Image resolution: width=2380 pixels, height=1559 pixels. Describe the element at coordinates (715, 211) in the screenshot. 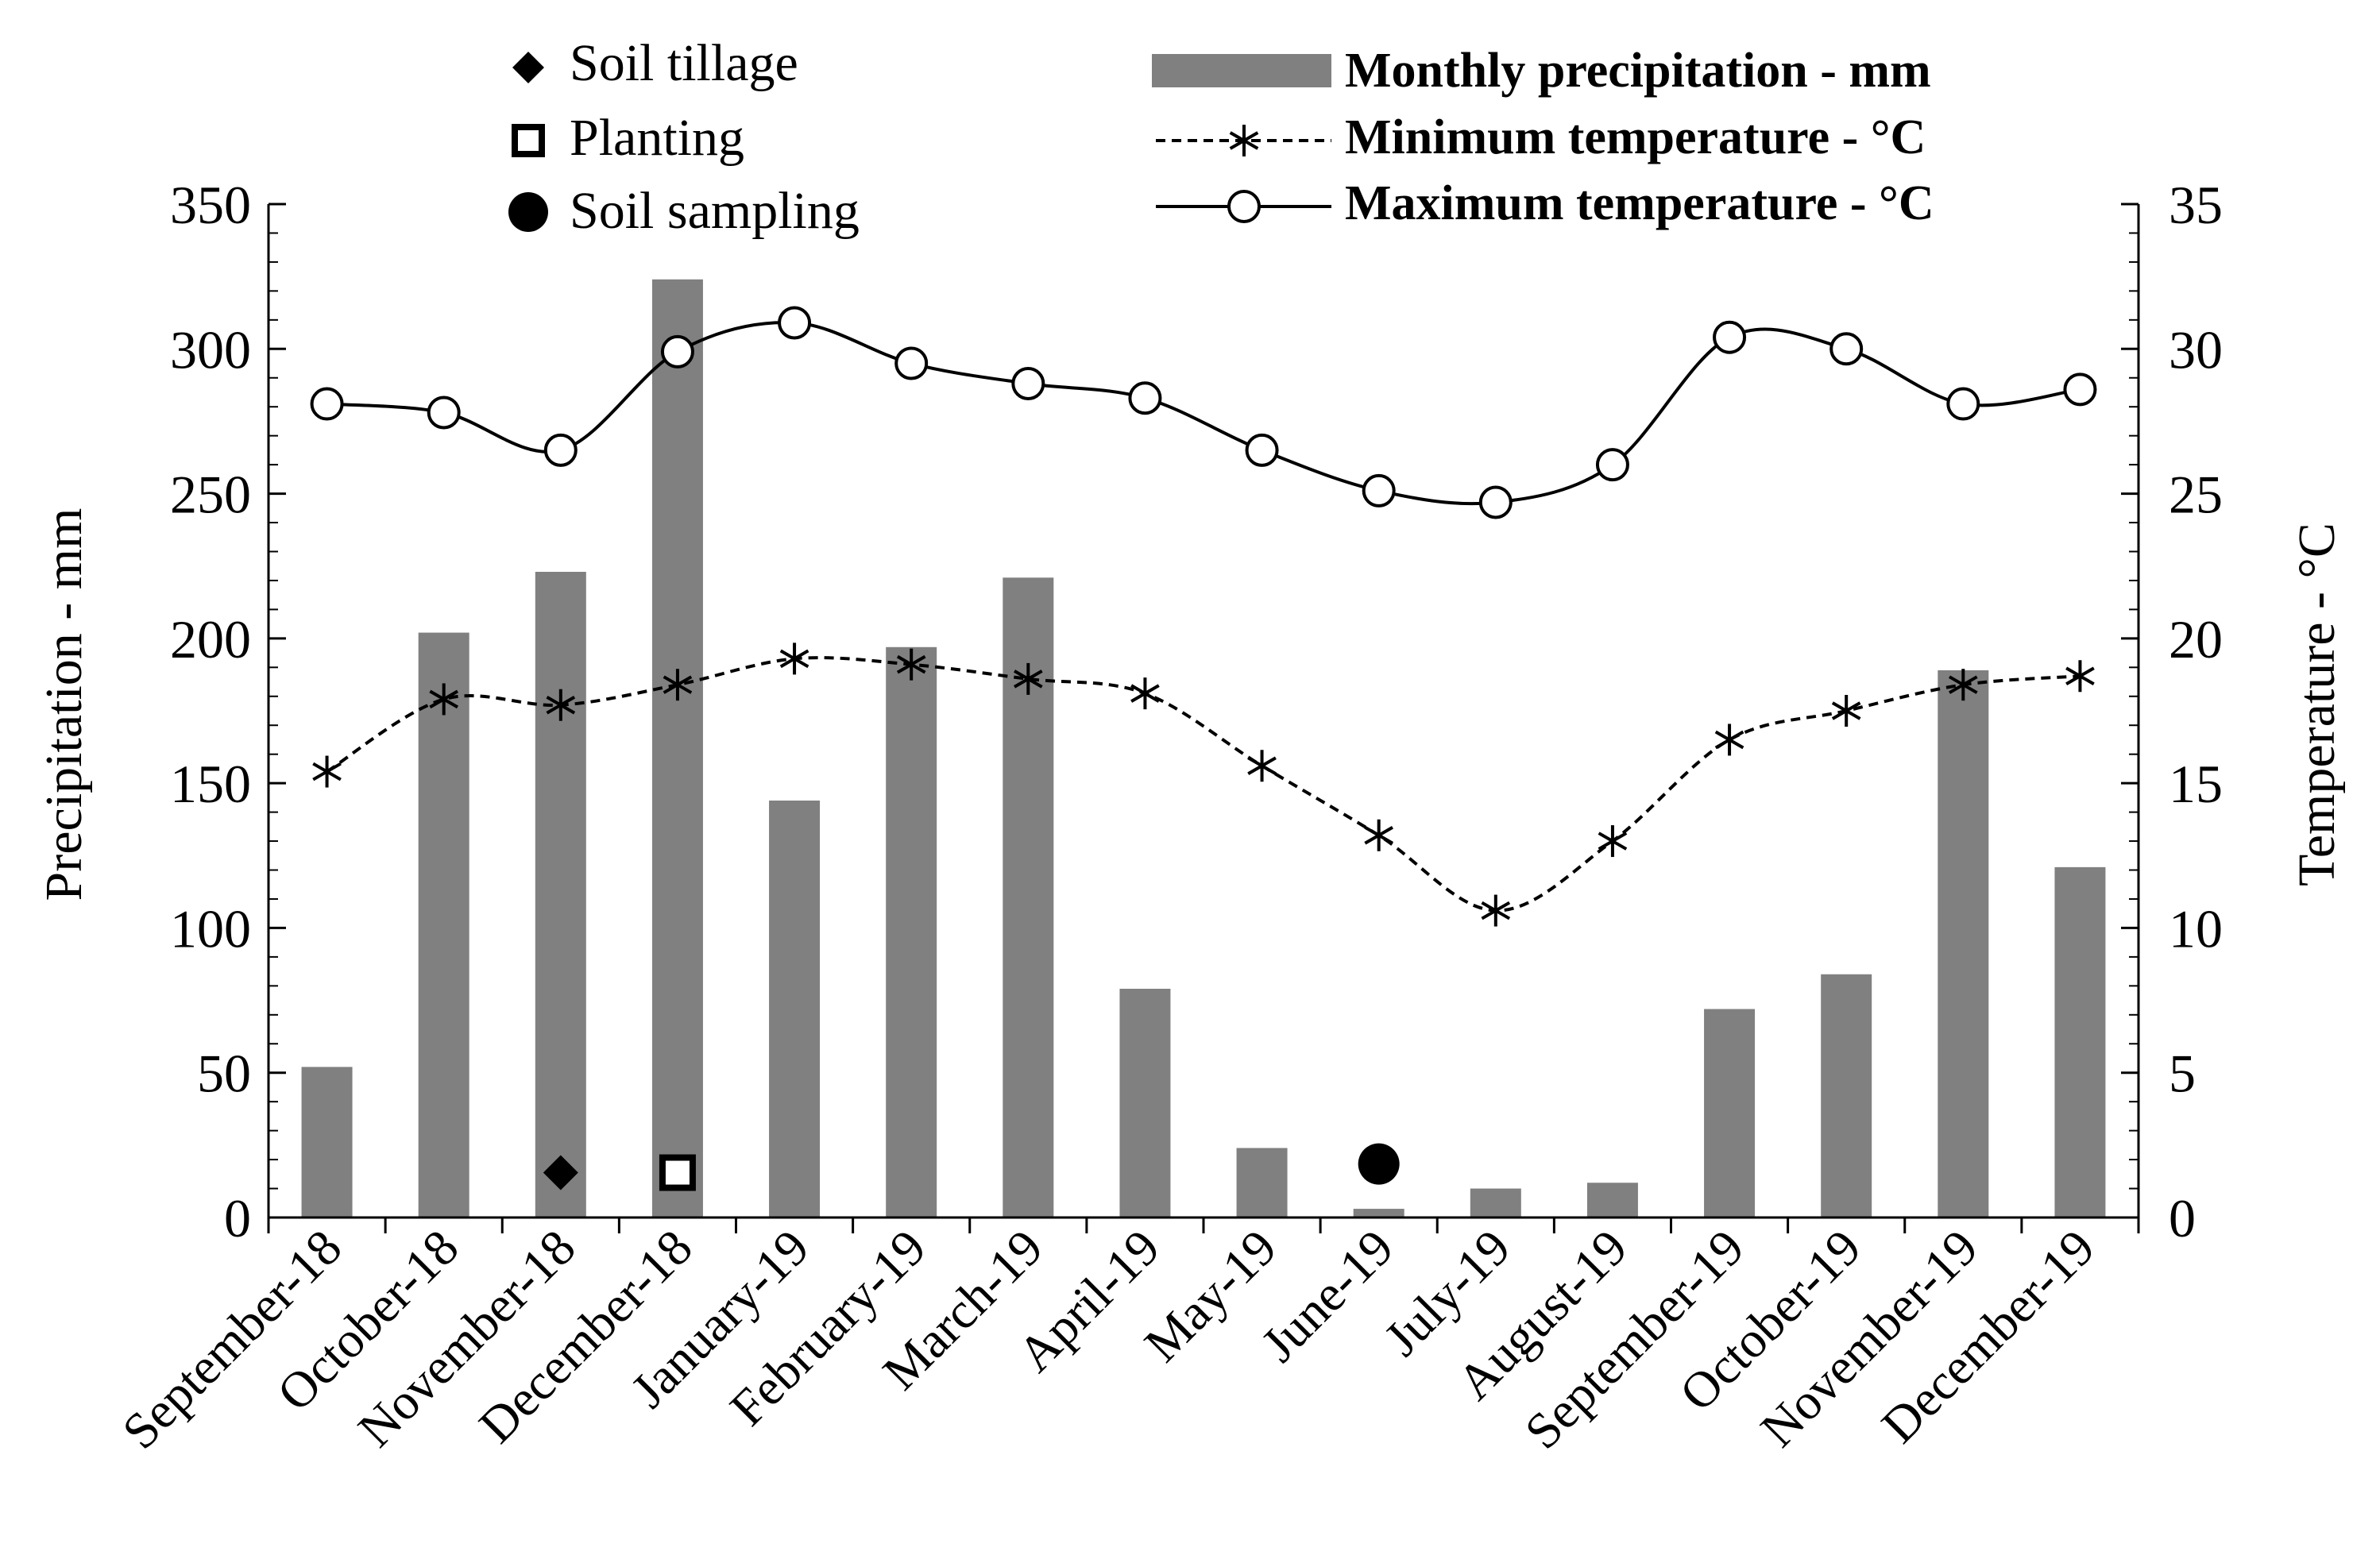

I see `legend-label-soil-sampling: Soil sampling` at that location.